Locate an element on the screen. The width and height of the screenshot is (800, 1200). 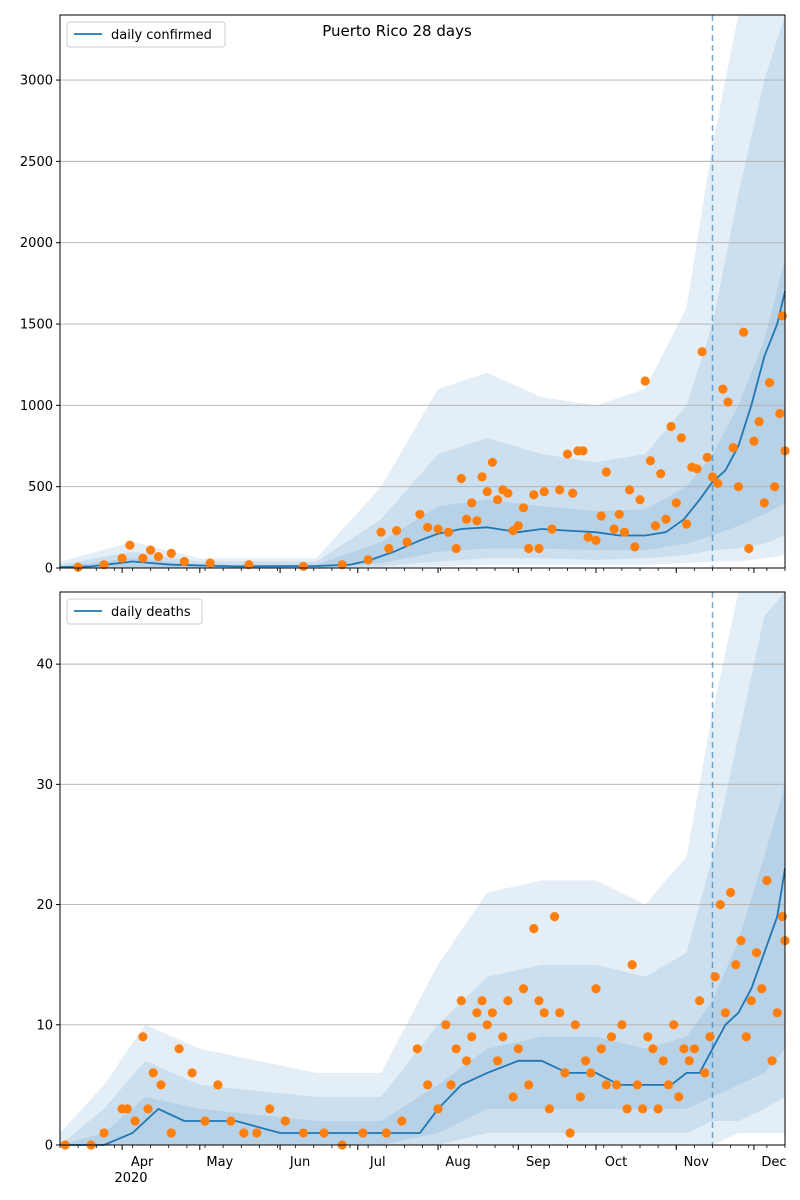
deaths-x-tick-label: Sep is located at coordinates (538, 1162).